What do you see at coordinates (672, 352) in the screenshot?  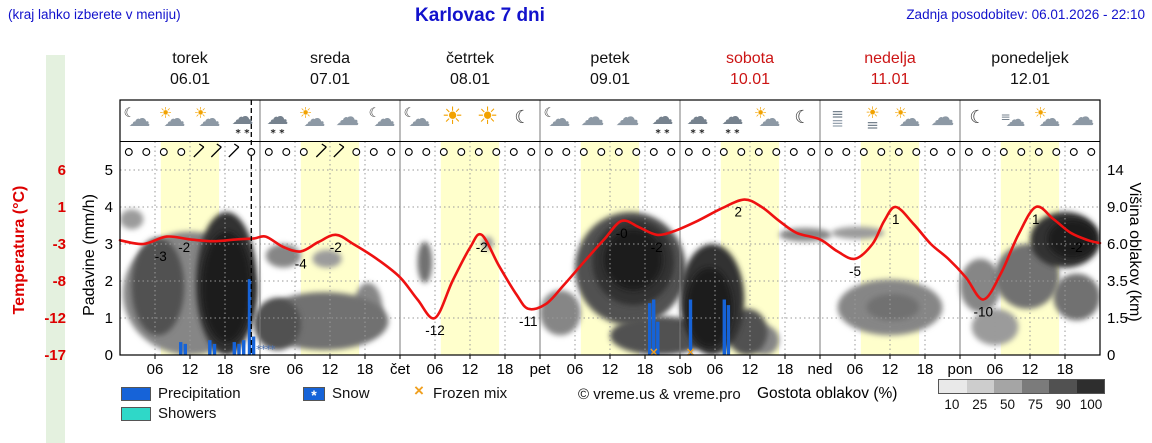 I see `frozen-mix-marks: × ×` at bounding box center [672, 352].